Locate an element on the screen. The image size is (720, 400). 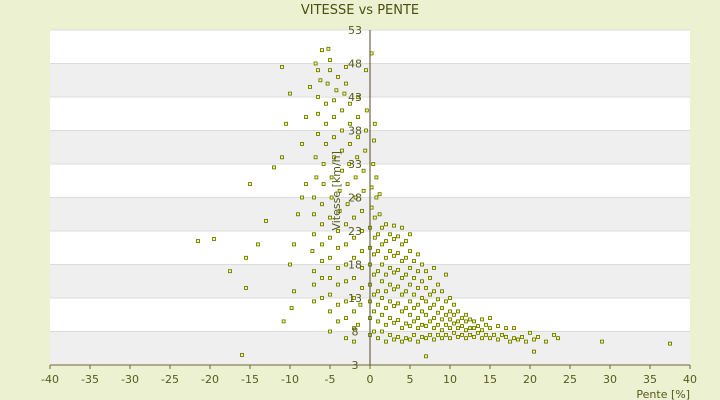
x-tick-label: 5 is located at coordinates (410, 379).